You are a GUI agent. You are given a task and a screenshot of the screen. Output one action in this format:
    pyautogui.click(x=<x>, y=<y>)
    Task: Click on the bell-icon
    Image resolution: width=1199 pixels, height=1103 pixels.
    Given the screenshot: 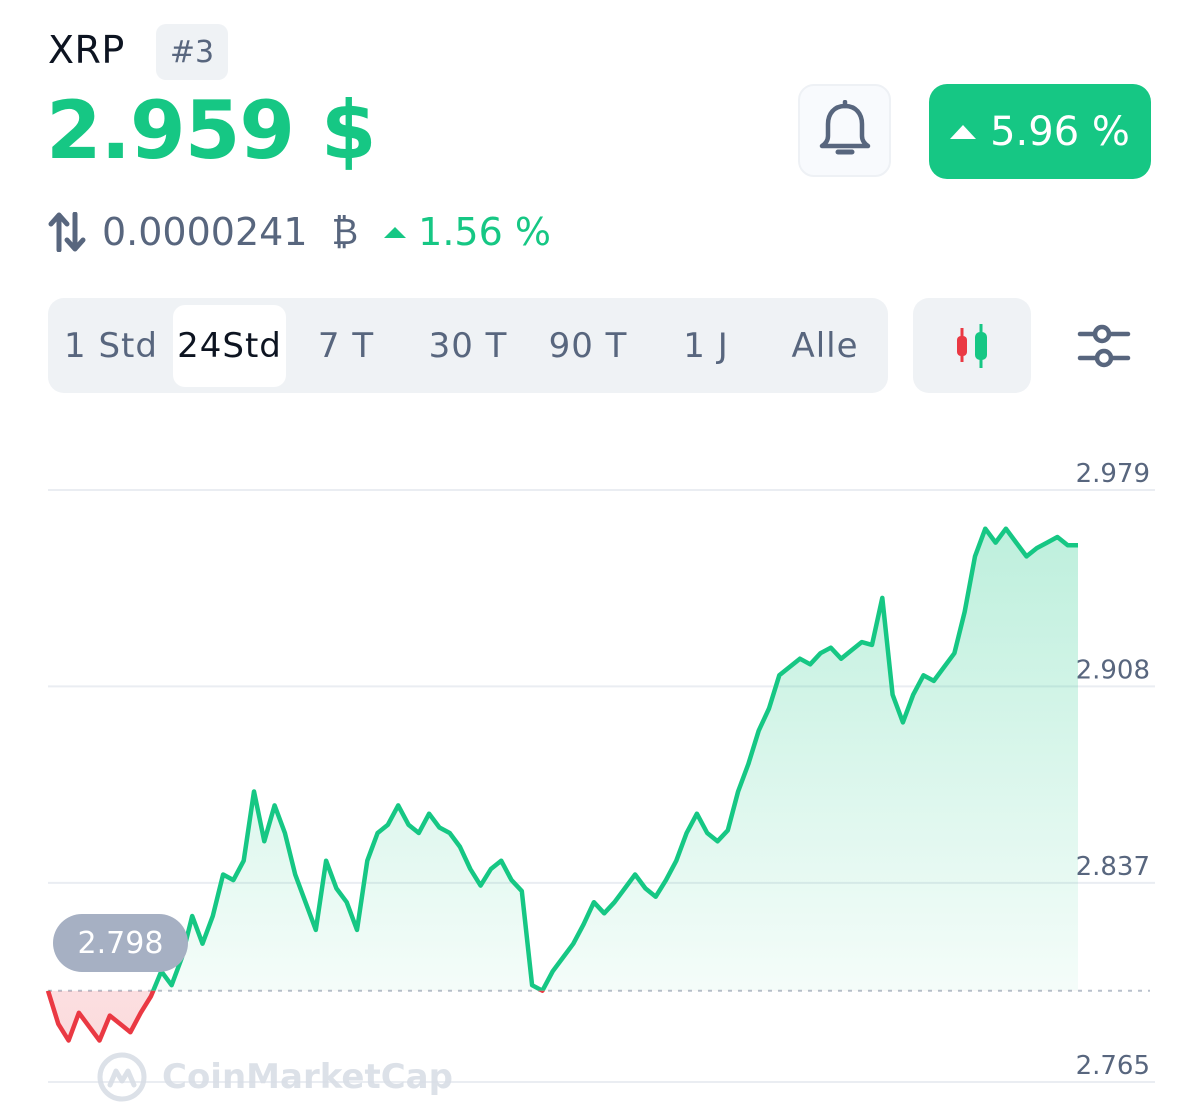 What is the action you would take?
    pyautogui.click(x=844, y=126)
    